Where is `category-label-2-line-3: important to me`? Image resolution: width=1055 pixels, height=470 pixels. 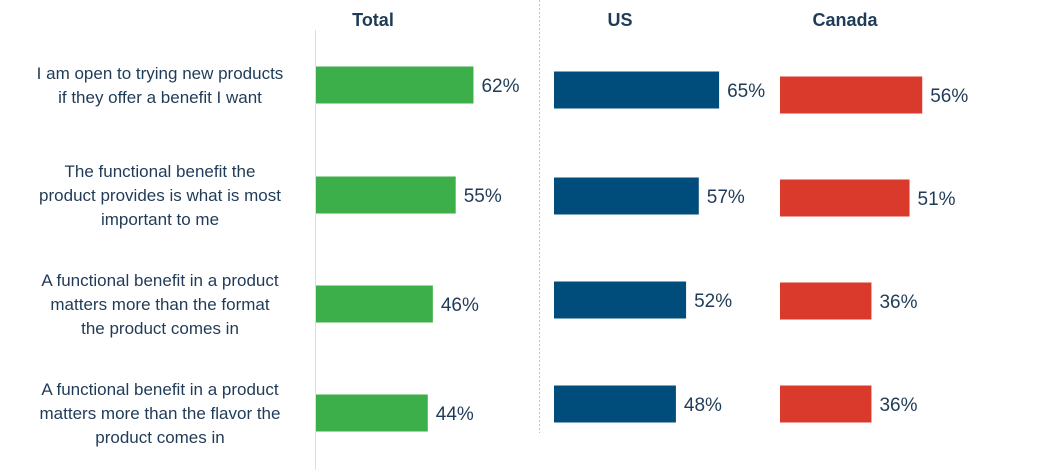 category-label-2-line-3: important to me is located at coordinates (160, 219).